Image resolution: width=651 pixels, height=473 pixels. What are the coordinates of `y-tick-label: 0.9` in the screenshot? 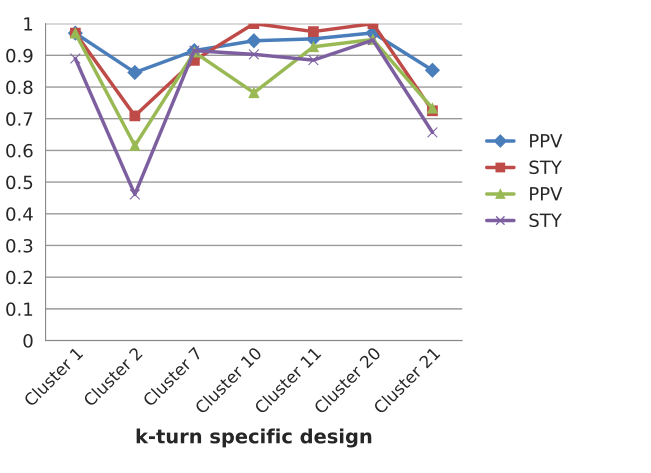 It's located at (19, 55).